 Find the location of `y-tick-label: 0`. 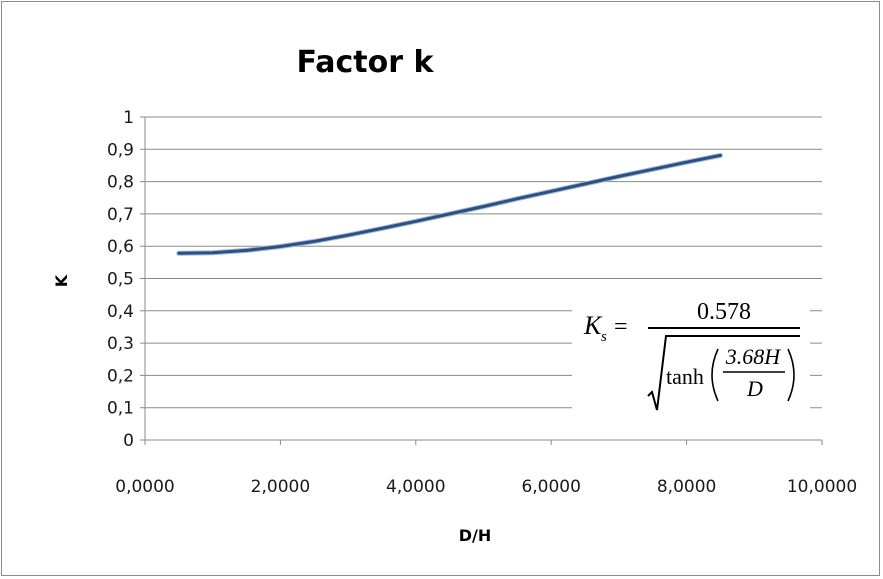

y-tick-label: 0 is located at coordinates (128, 441).